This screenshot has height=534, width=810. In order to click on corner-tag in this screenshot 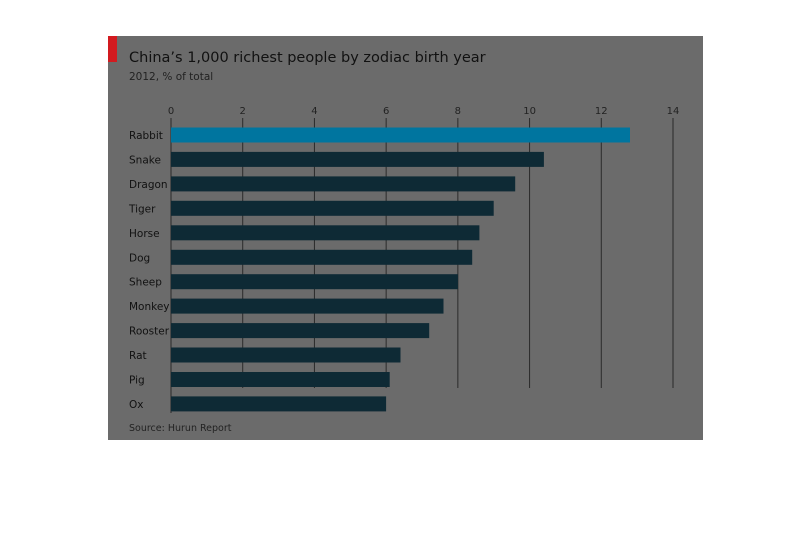, I will do `click(112, 49)`.